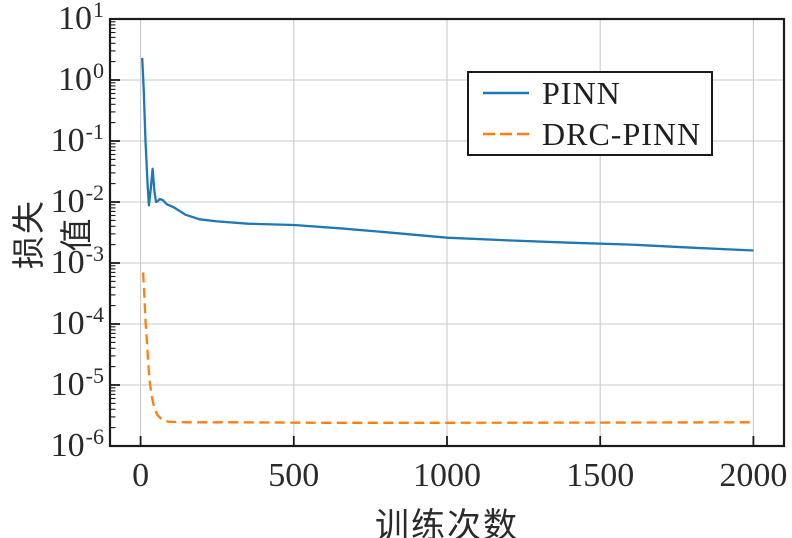 The height and width of the screenshot is (538, 792). What do you see at coordinates (447, 523) in the screenshot?
I see `x-axis-label: 训练次数` at bounding box center [447, 523].